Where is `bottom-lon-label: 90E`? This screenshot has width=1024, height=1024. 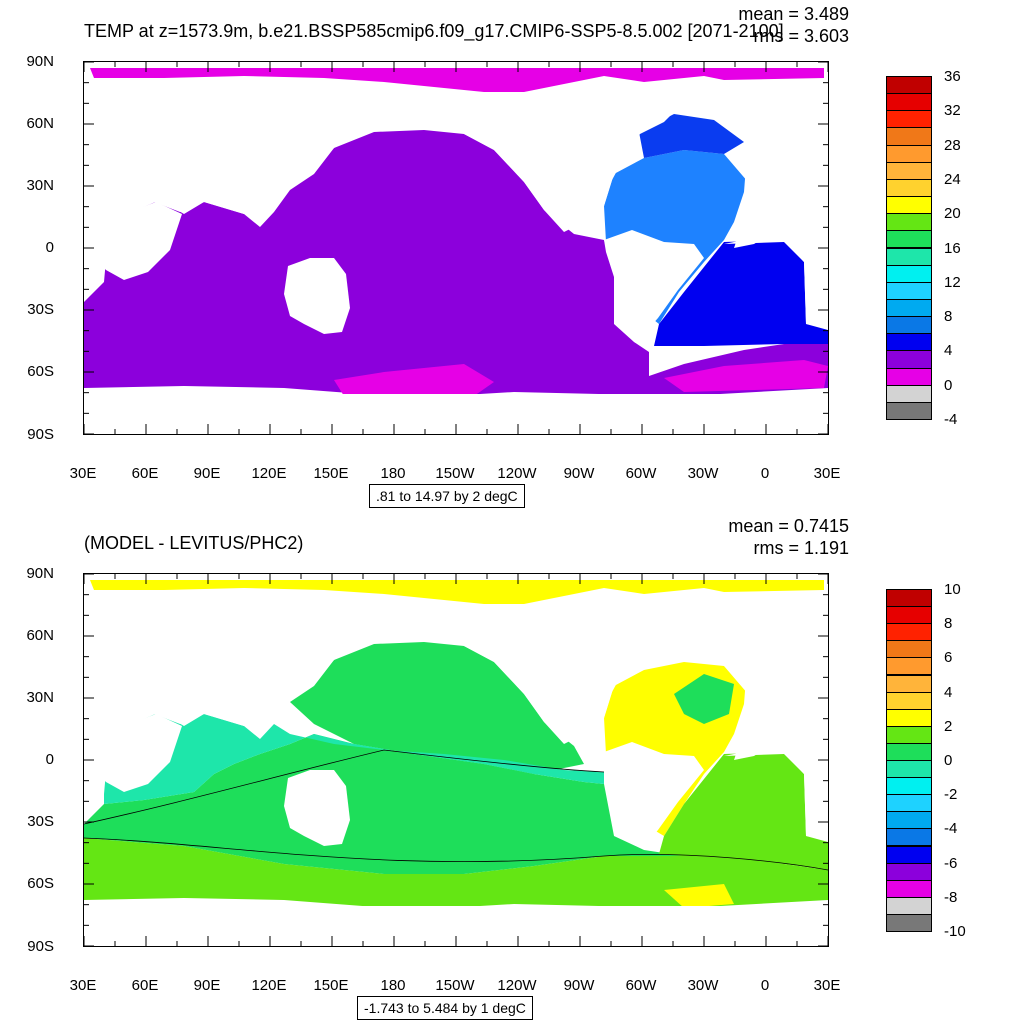 bottom-lon-label: 90E is located at coordinates (207, 985).